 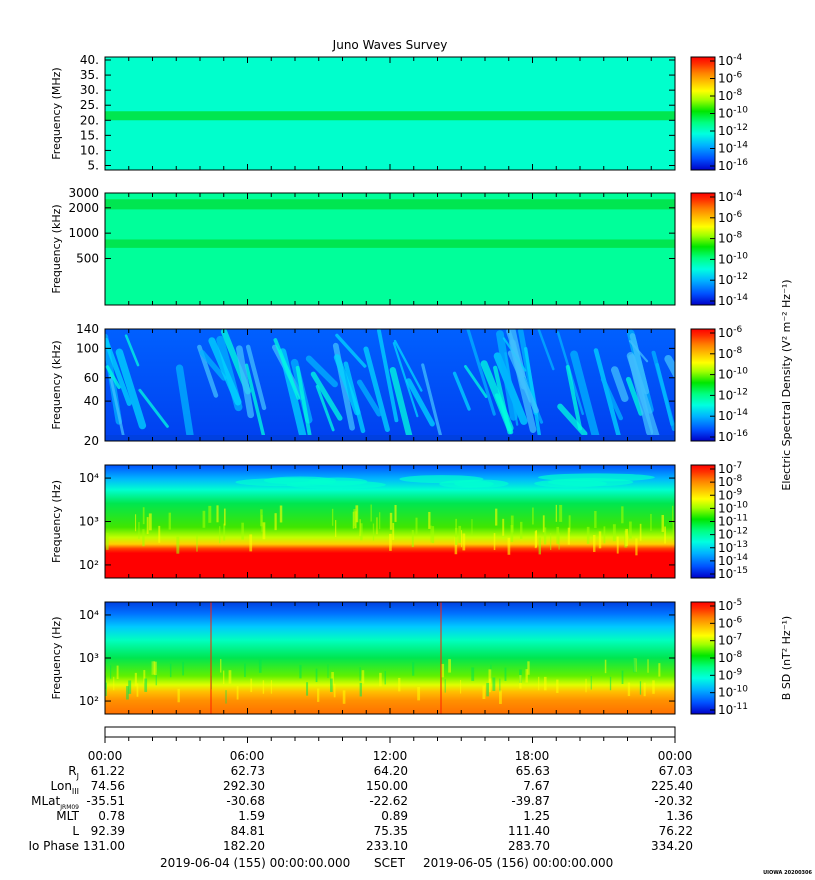 What do you see at coordinates (89, 60) in the screenshot?
I see `y-tick-label: 40.` at bounding box center [89, 60].